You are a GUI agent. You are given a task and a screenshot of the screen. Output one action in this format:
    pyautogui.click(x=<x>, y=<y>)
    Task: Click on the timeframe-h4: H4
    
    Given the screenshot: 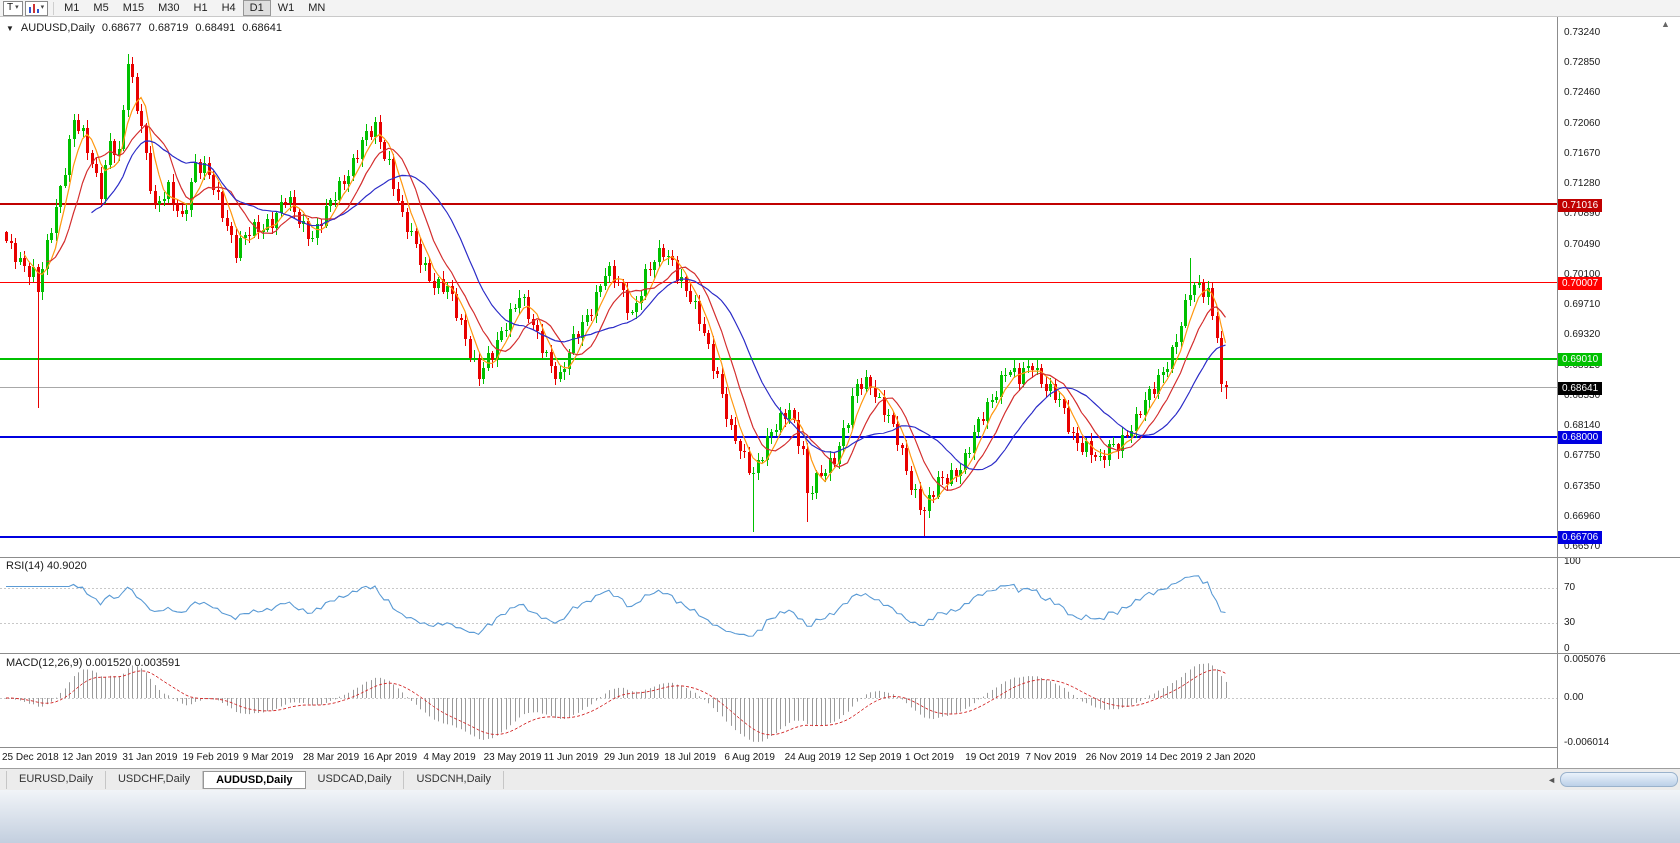 What is the action you would take?
    pyautogui.click(x=228, y=8)
    